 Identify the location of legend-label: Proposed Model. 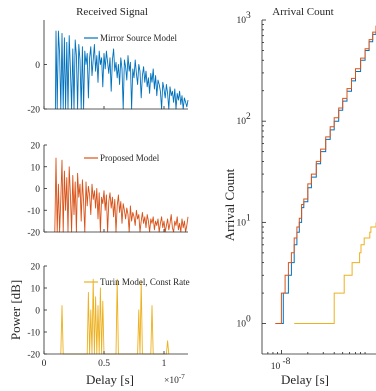
(130, 158).